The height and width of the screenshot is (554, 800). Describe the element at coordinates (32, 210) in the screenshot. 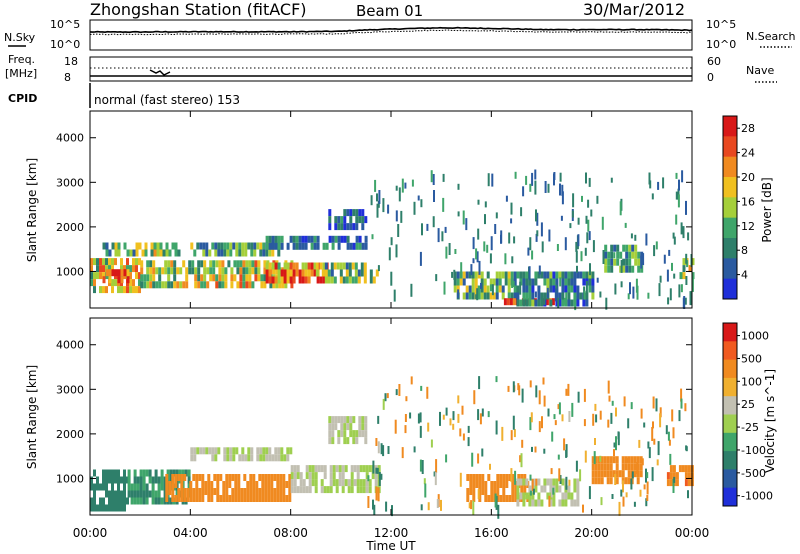

I see `power-ylabel: Slant Range [km]` at that location.